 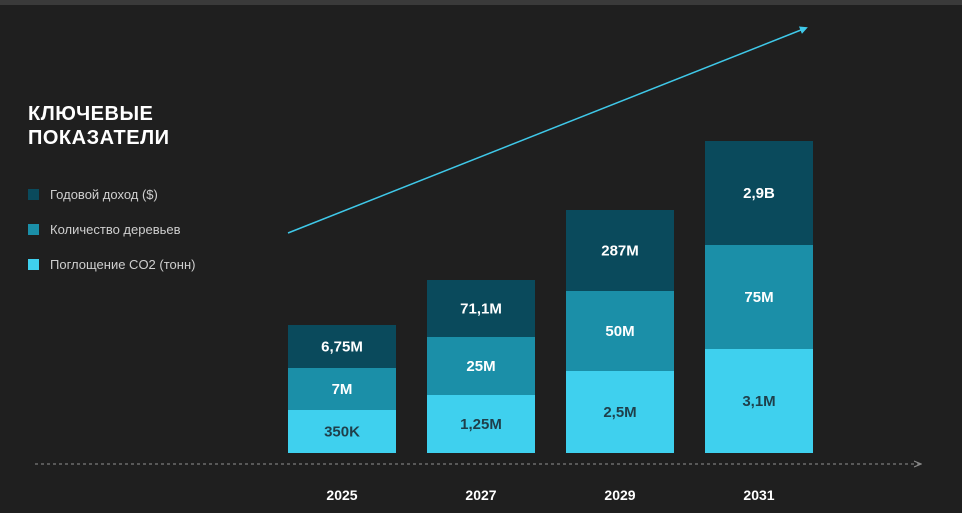 I want to click on data-label-revenue-2025: 6,75M, so click(x=342, y=347).